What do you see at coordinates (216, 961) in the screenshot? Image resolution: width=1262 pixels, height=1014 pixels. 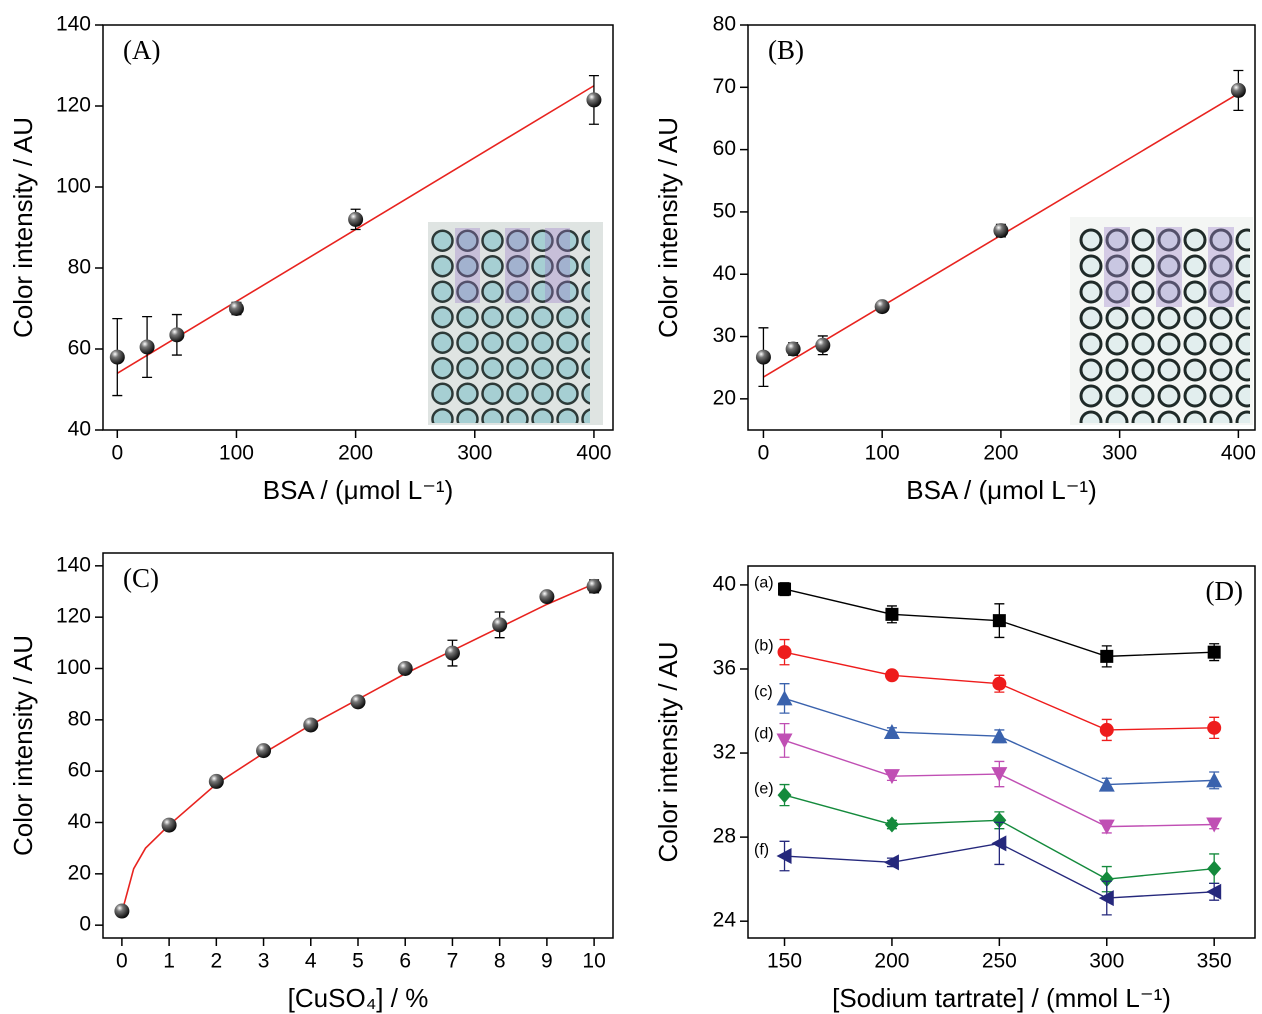 I see `x-tick-label: 2` at bounding box center [216, 961].